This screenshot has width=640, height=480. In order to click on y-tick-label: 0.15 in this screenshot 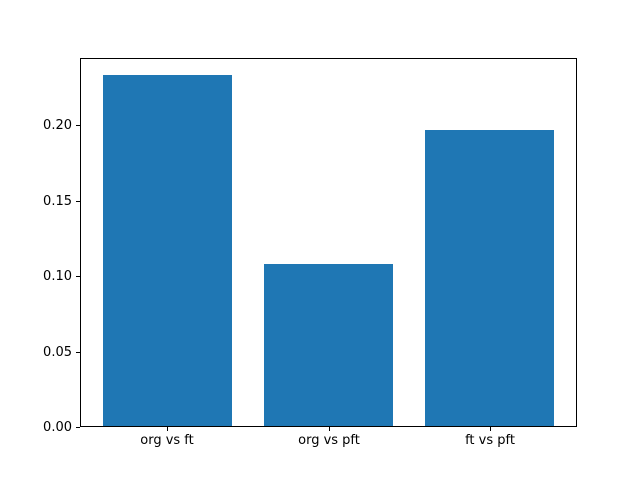, I will do `click(57, 201)`.